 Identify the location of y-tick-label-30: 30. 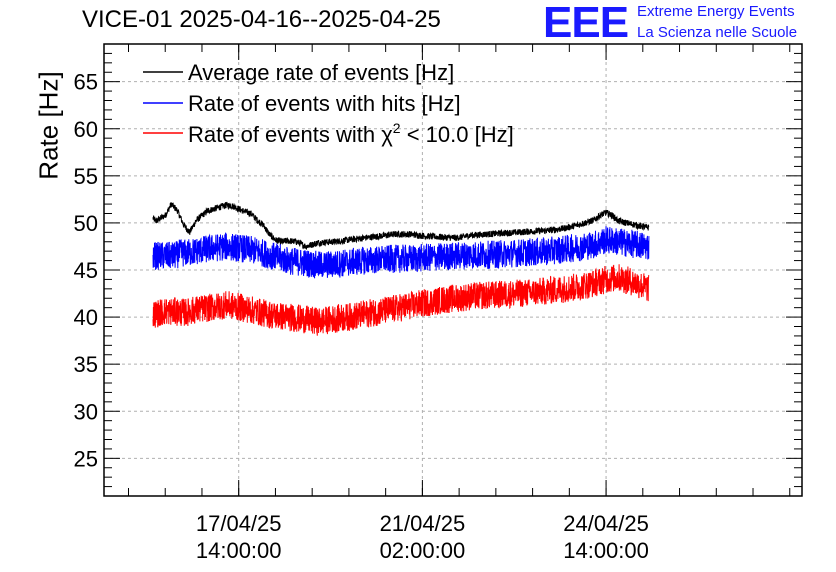
(86, 411).